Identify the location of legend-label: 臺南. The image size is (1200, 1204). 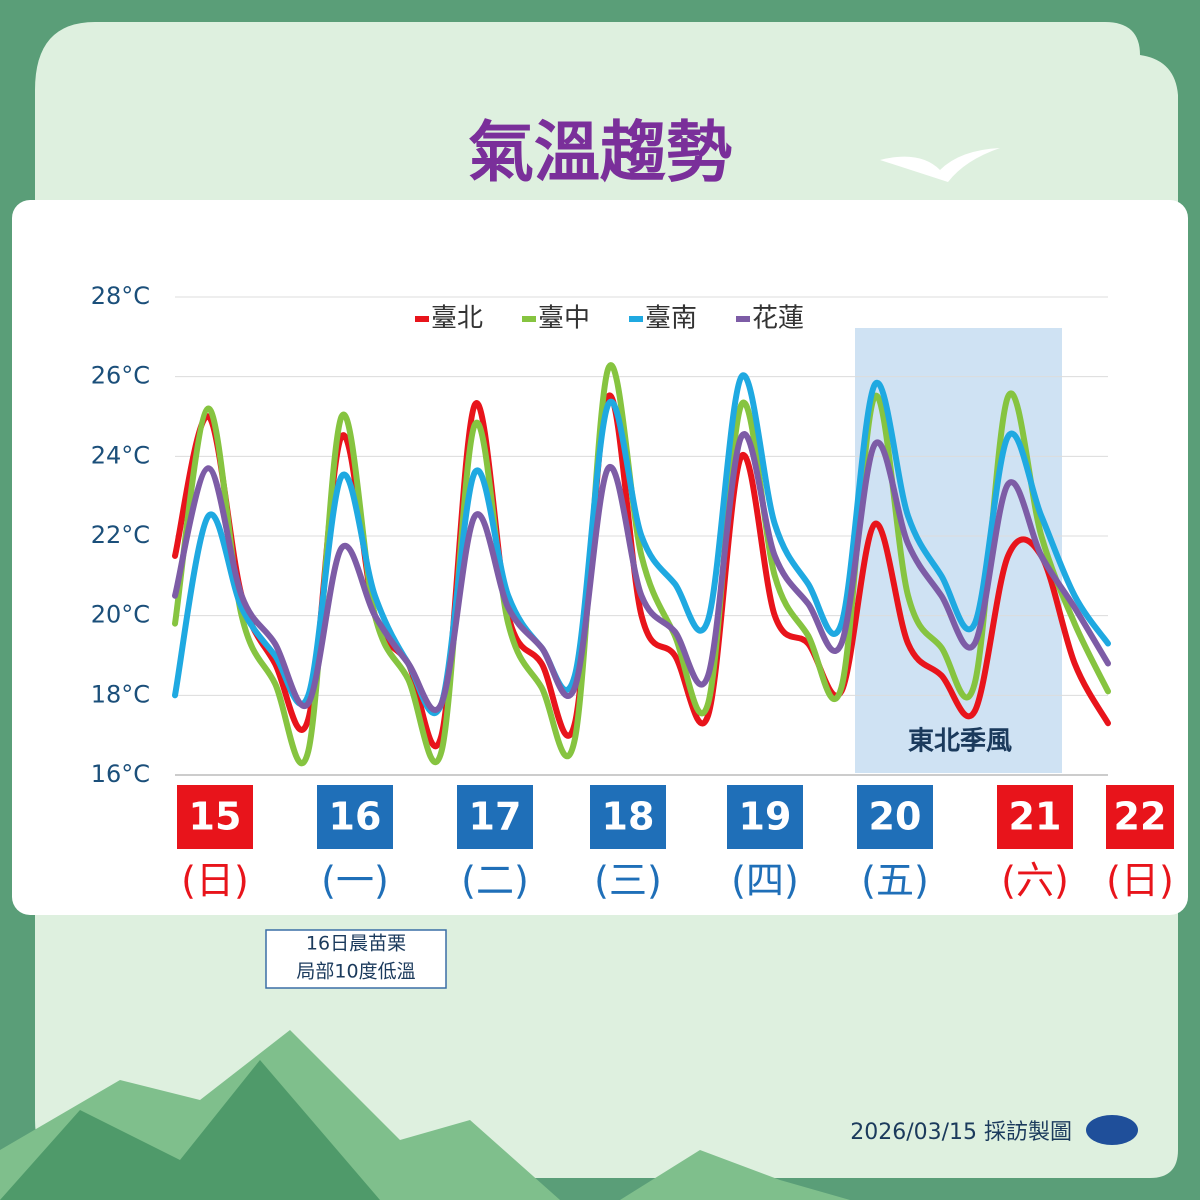
(671, 319).